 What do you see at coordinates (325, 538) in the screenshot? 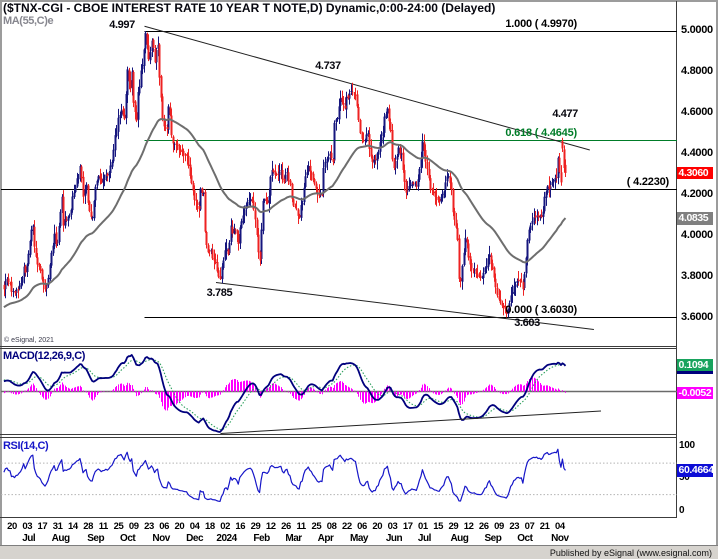
I see `x-axis-month-label: Apr` at bounding box center [325, 538].